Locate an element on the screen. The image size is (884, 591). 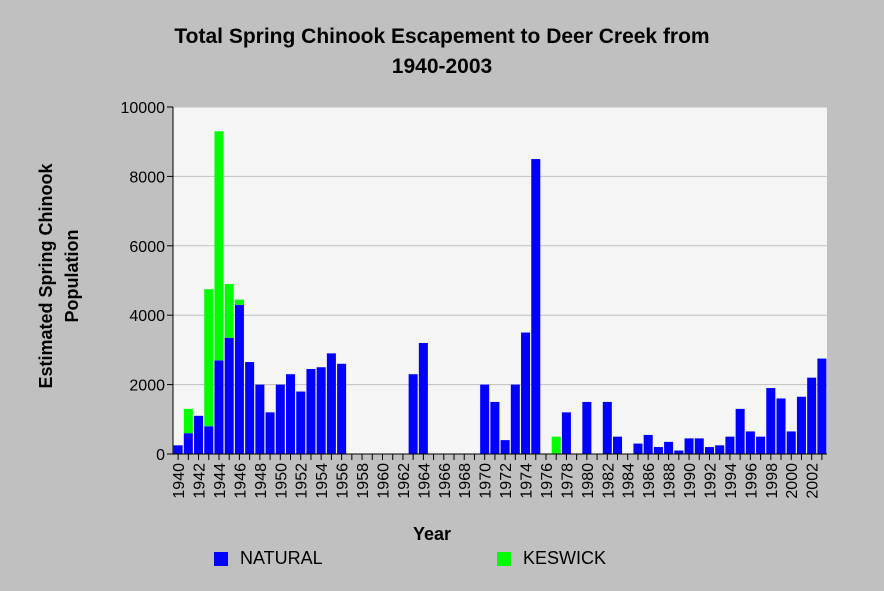
x-tick-label: 1946 is located at coordinates (240, 481).